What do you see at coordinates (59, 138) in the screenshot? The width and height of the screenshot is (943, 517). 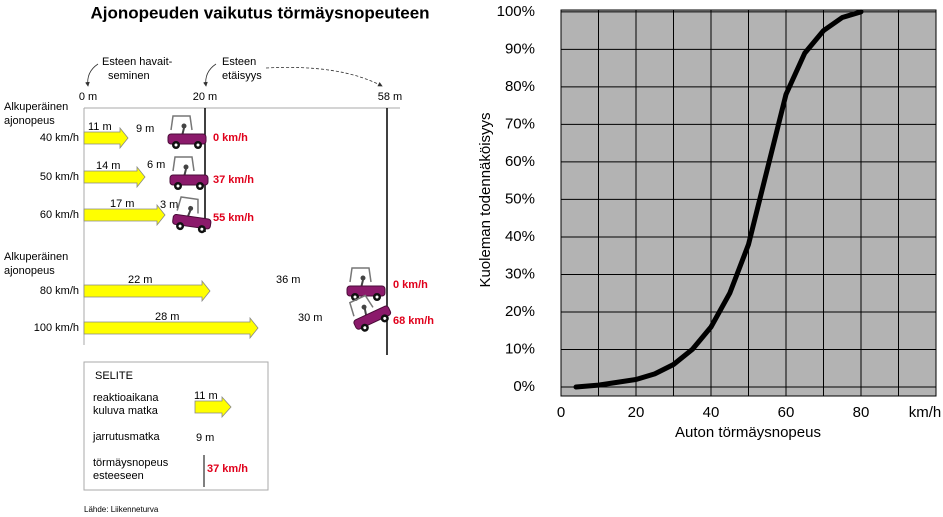 I see `speed-label: 40 km/h` at bounding box center [59, 138].